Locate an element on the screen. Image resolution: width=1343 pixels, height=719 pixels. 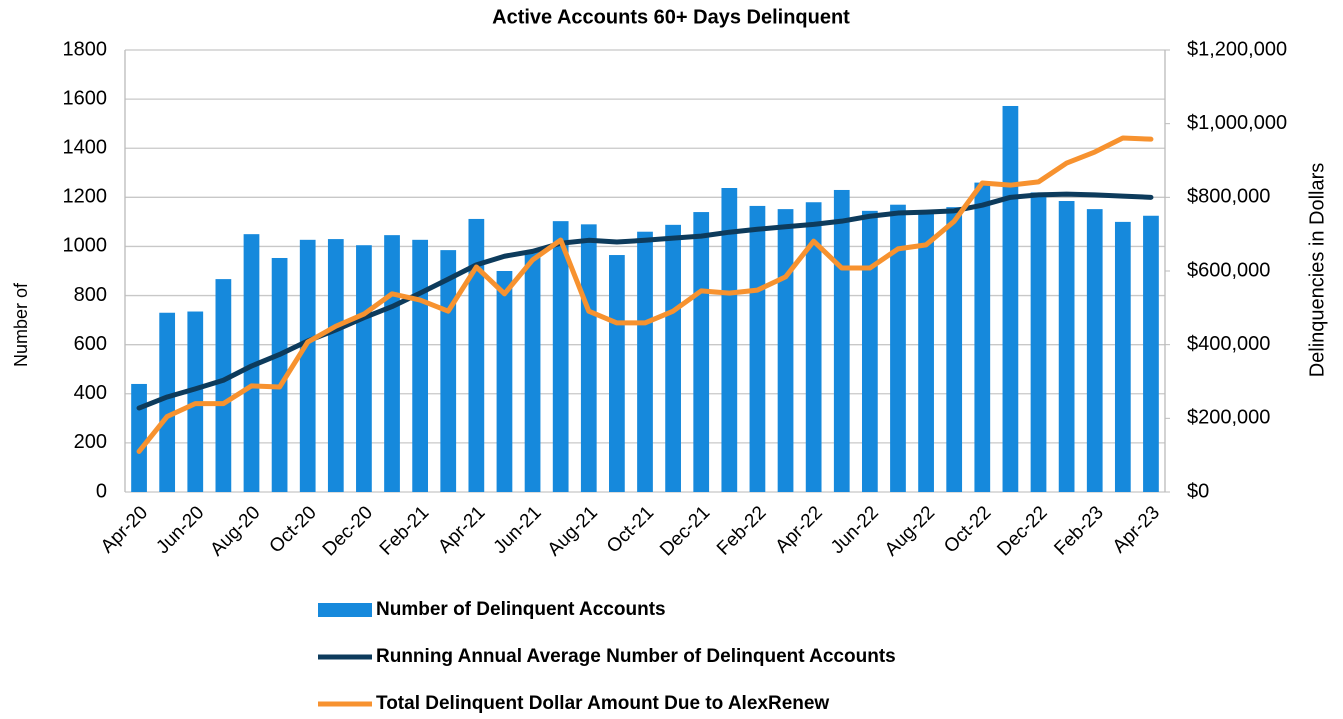
x-tick-label: Apr-20 is located at coordinates (124, 529).